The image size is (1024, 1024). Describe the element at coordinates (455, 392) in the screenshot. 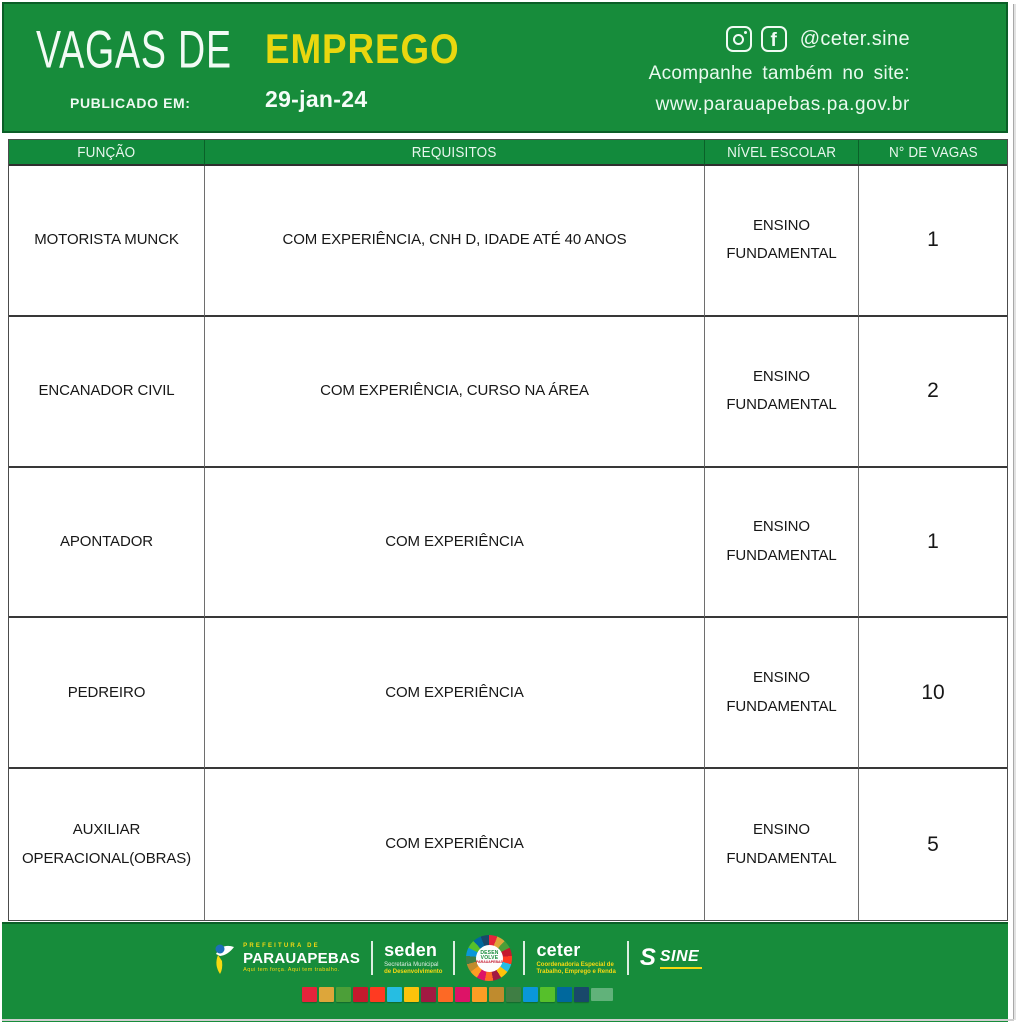

I see `table-cell-requisitos: COM EXPERIÊNCIA, CURSO NA ÁREA` at that location.